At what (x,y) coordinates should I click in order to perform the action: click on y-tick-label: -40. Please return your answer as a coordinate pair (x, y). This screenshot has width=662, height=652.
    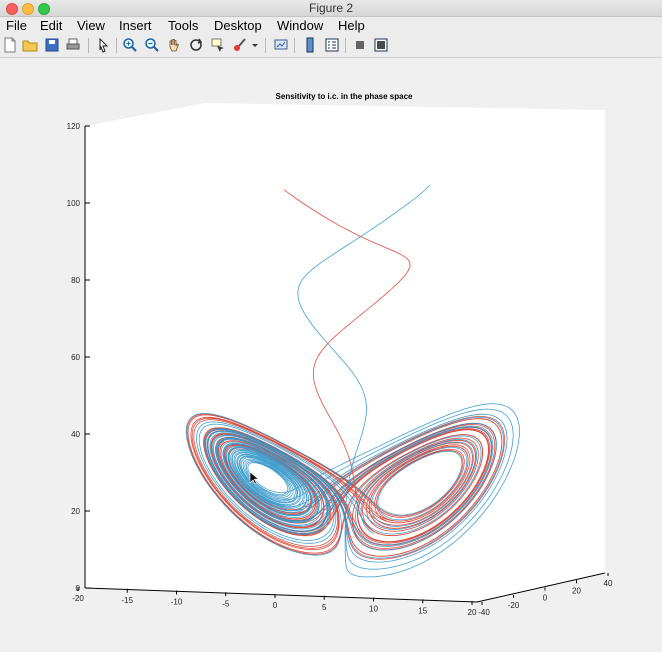
    Looking at the image, I should click on (484, 612).